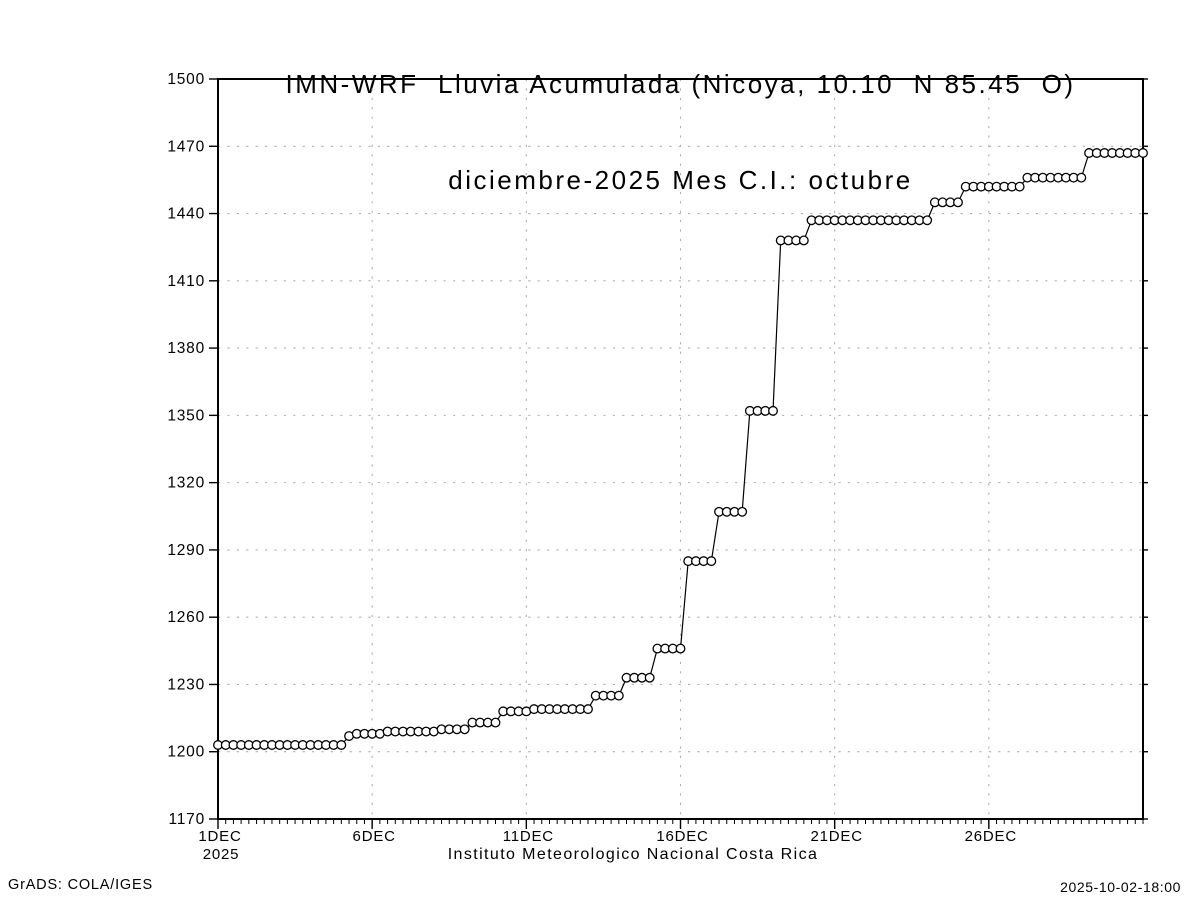 This screenshot has height=900, width=1200. I want to click on x-tick-label: 6DEC, so click(374, 836).